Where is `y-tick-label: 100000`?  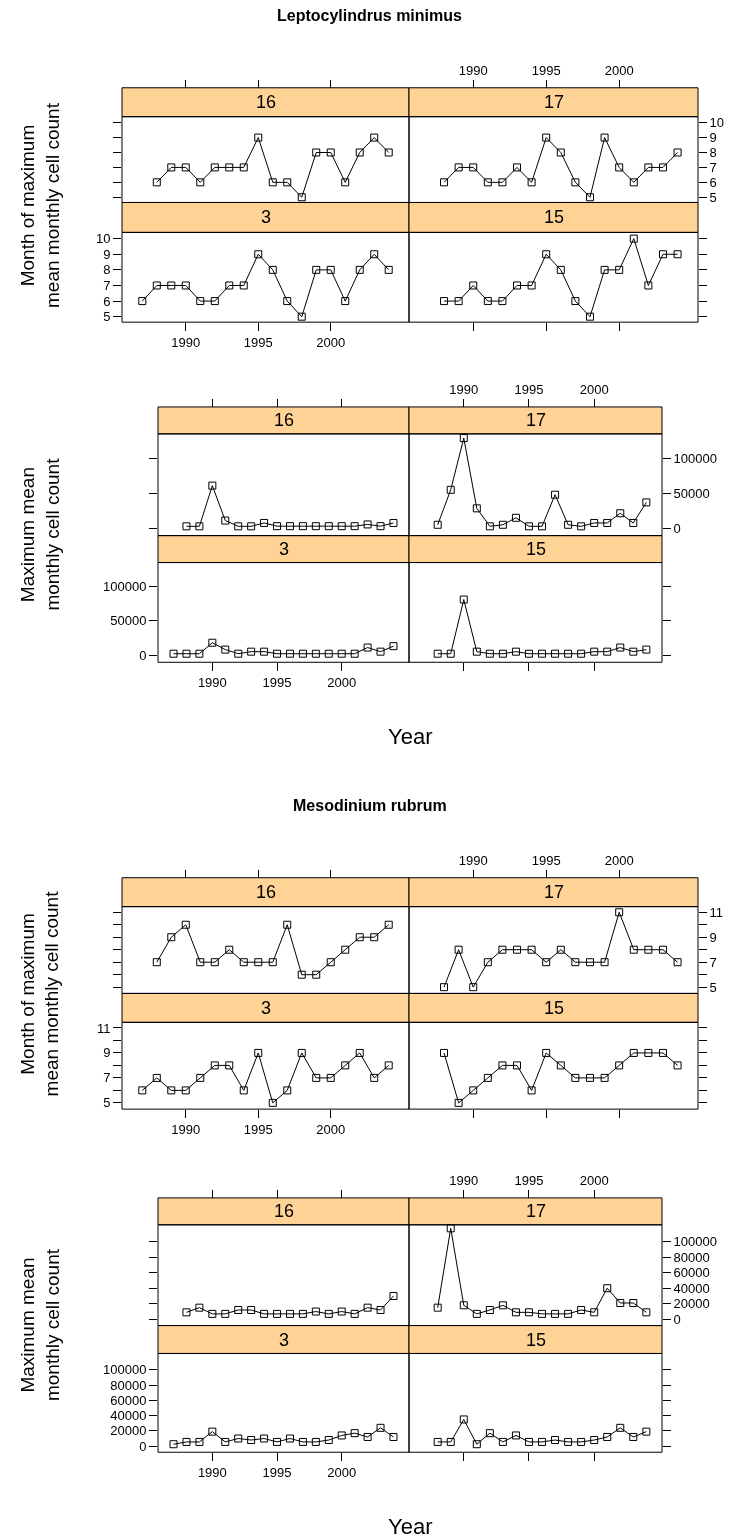 y-tick-label: 100000 is located at coordinates (695, 458).